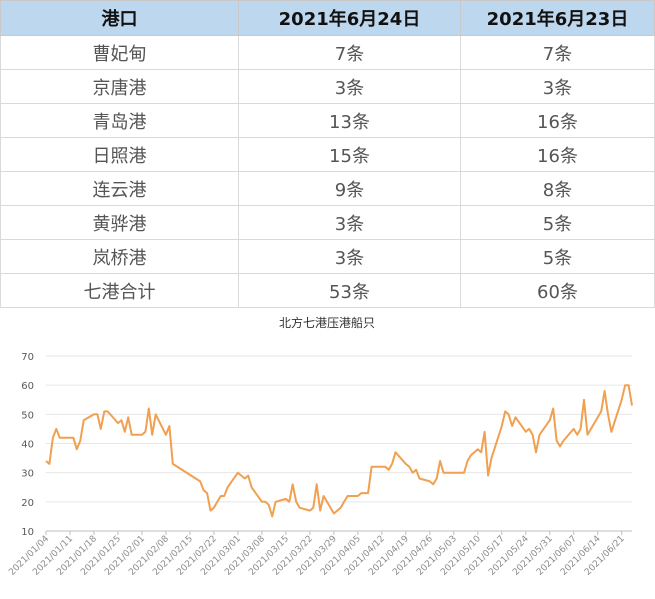 This screenshot has width=655, height=599. I want to click on ship-count-cell: 15条, so click(349, 154).